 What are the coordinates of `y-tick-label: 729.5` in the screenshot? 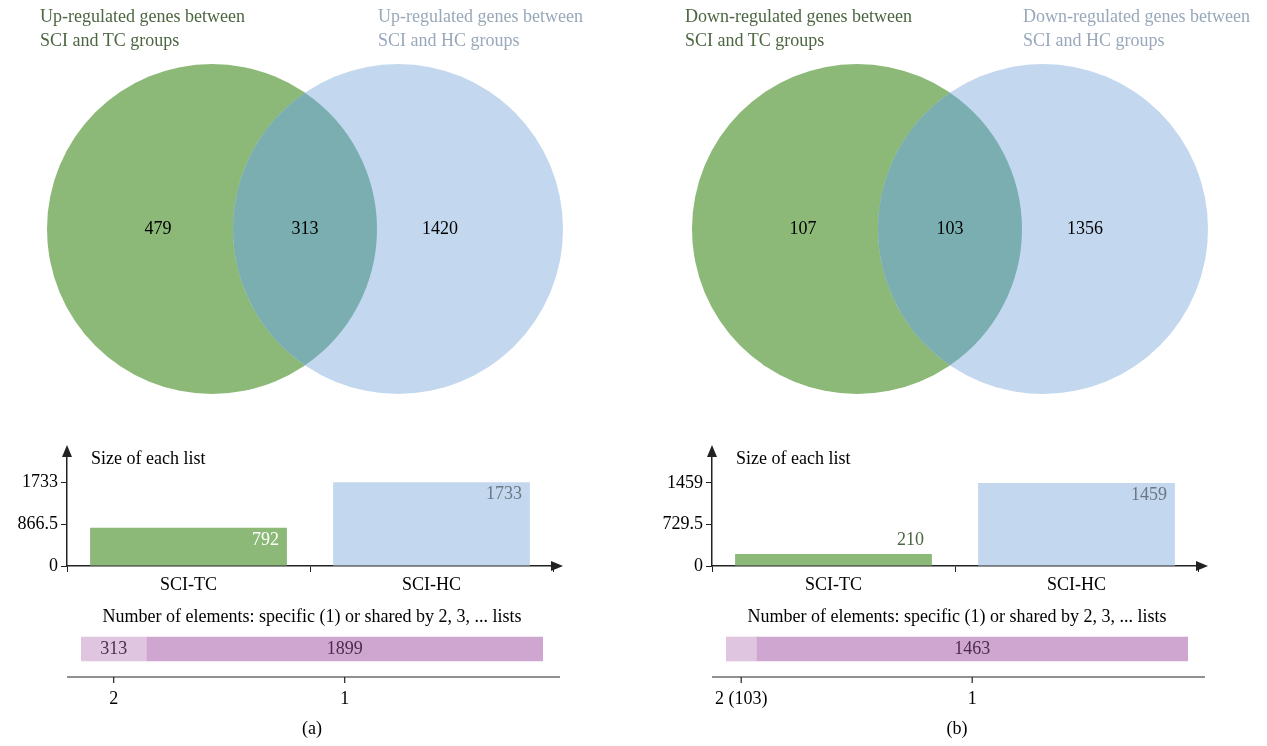 It's located at (682, 523).